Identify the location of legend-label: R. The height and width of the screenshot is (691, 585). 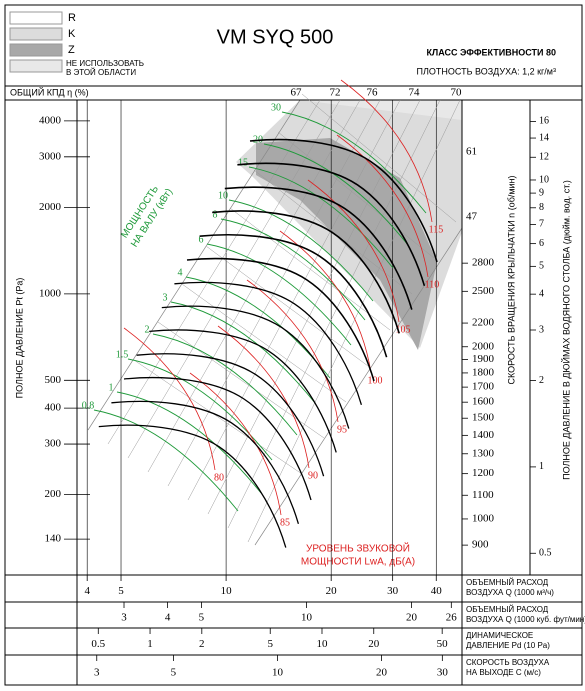
(72, 18).